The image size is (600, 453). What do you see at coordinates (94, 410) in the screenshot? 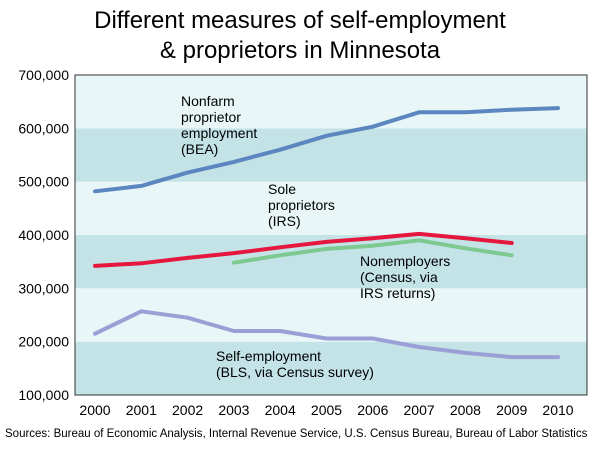
I see `x-tick-label: 2000` at bounding box center [94, 410].